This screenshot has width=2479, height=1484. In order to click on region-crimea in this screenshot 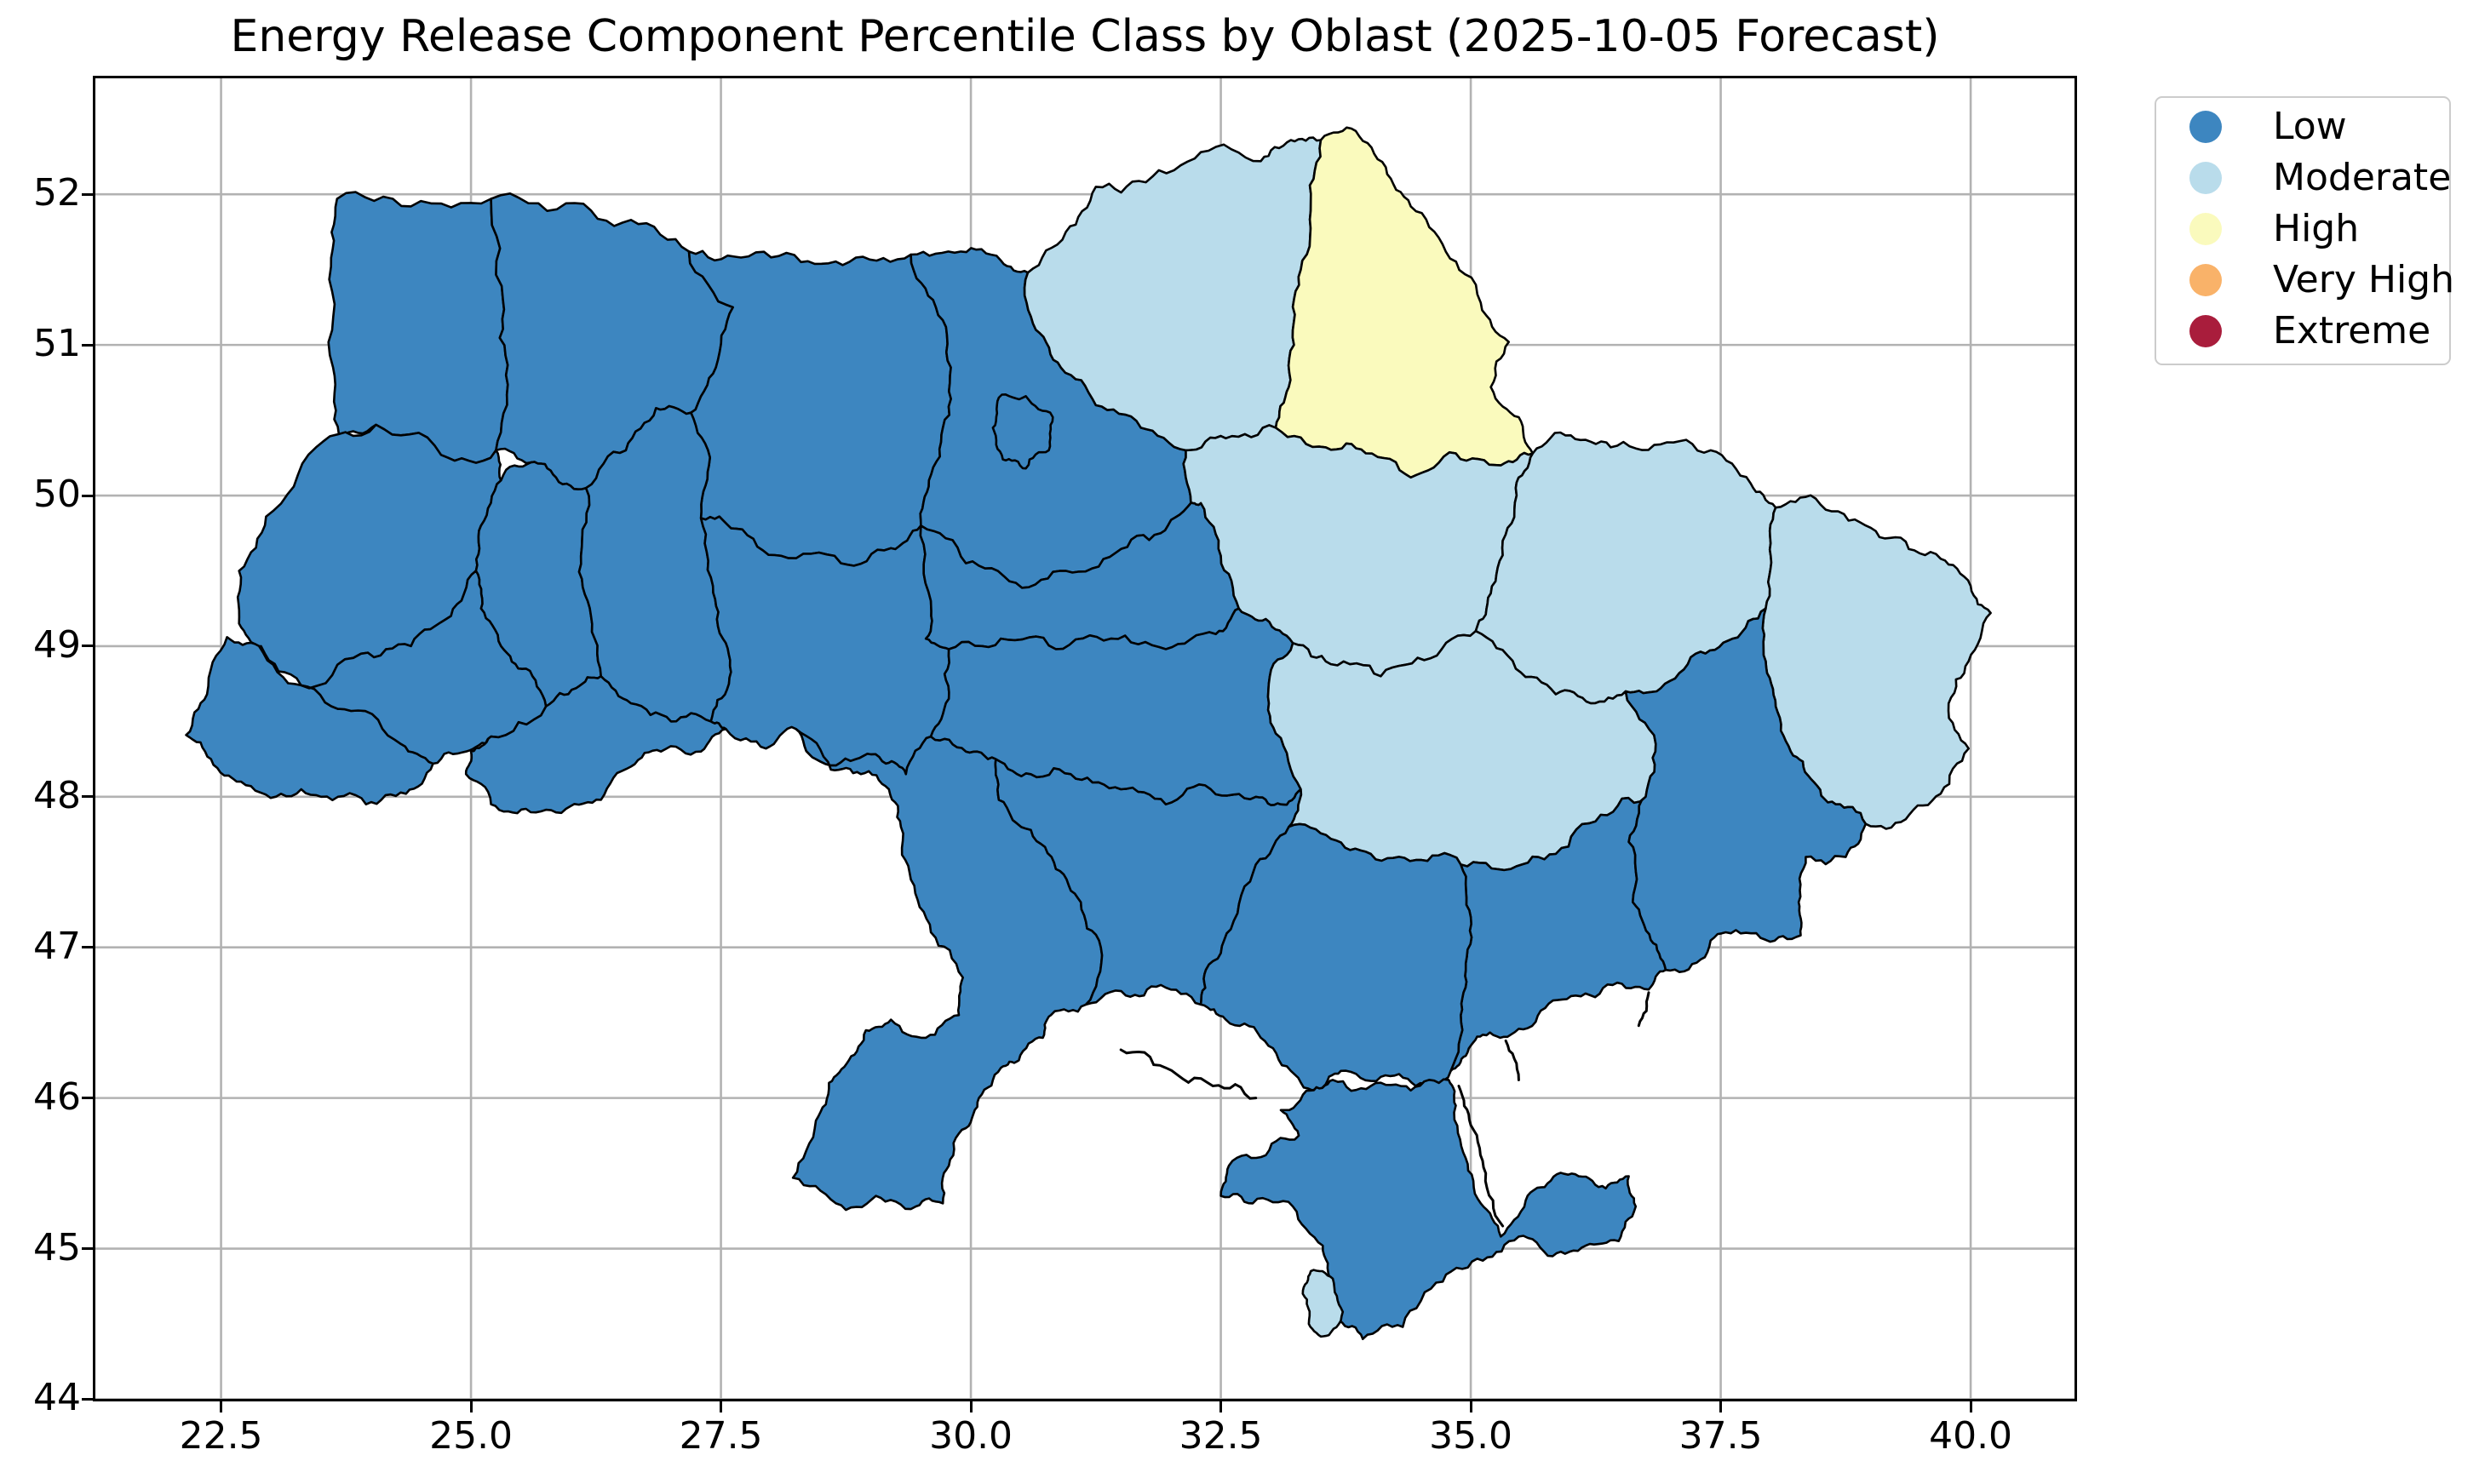, I will do `click(1428, 1209)`.